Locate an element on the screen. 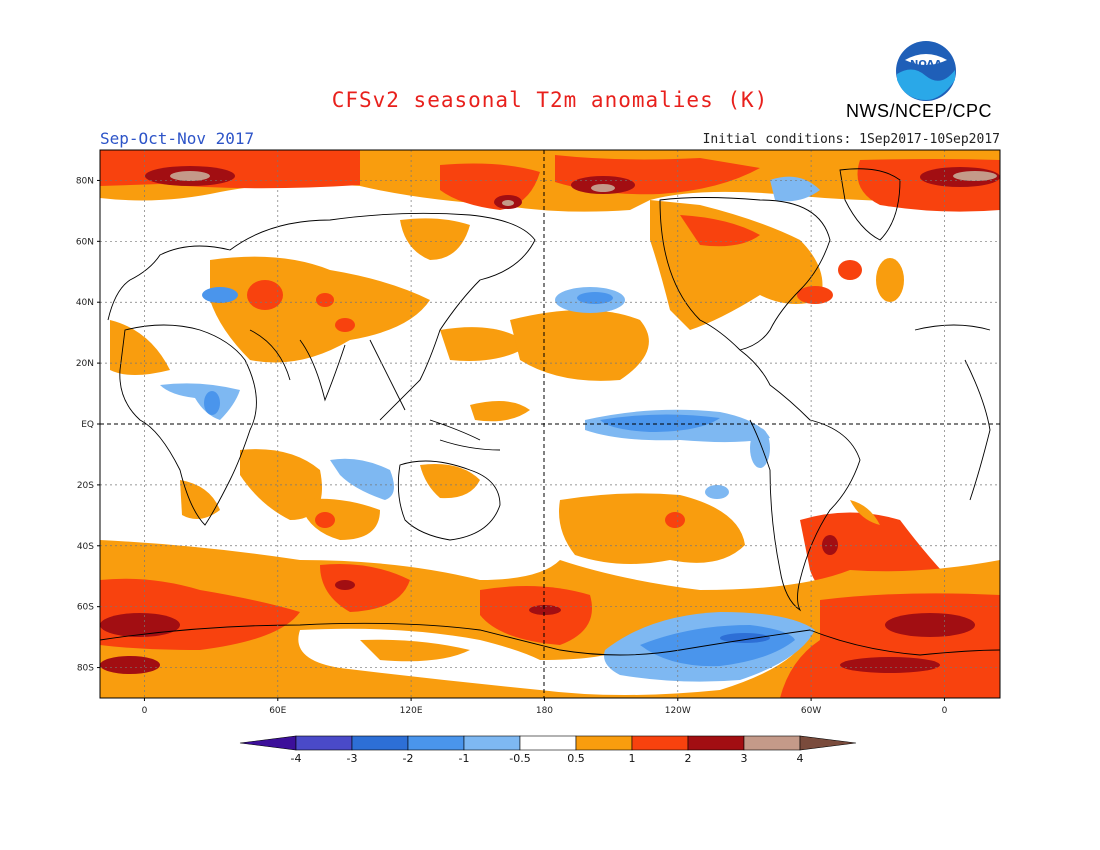  colorbar-label: -4 is located at coordinates (296, 758).